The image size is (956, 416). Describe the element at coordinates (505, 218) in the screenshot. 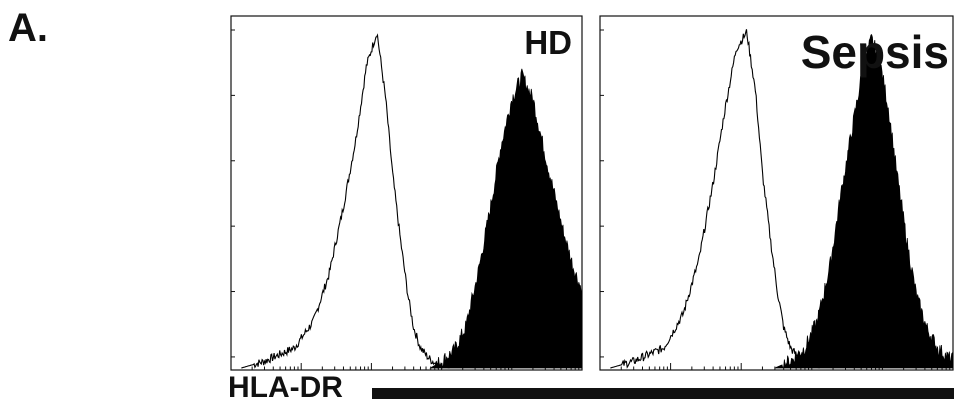

I see `filled-histogram` at that location.